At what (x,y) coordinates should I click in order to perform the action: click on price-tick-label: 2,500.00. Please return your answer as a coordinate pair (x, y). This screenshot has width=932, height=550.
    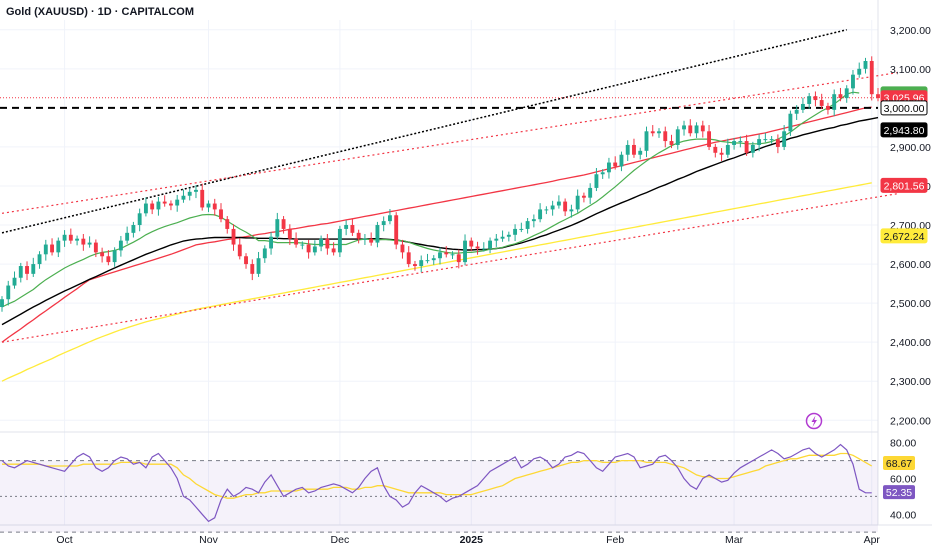
    Looking at the image, I should click on (910, 304).